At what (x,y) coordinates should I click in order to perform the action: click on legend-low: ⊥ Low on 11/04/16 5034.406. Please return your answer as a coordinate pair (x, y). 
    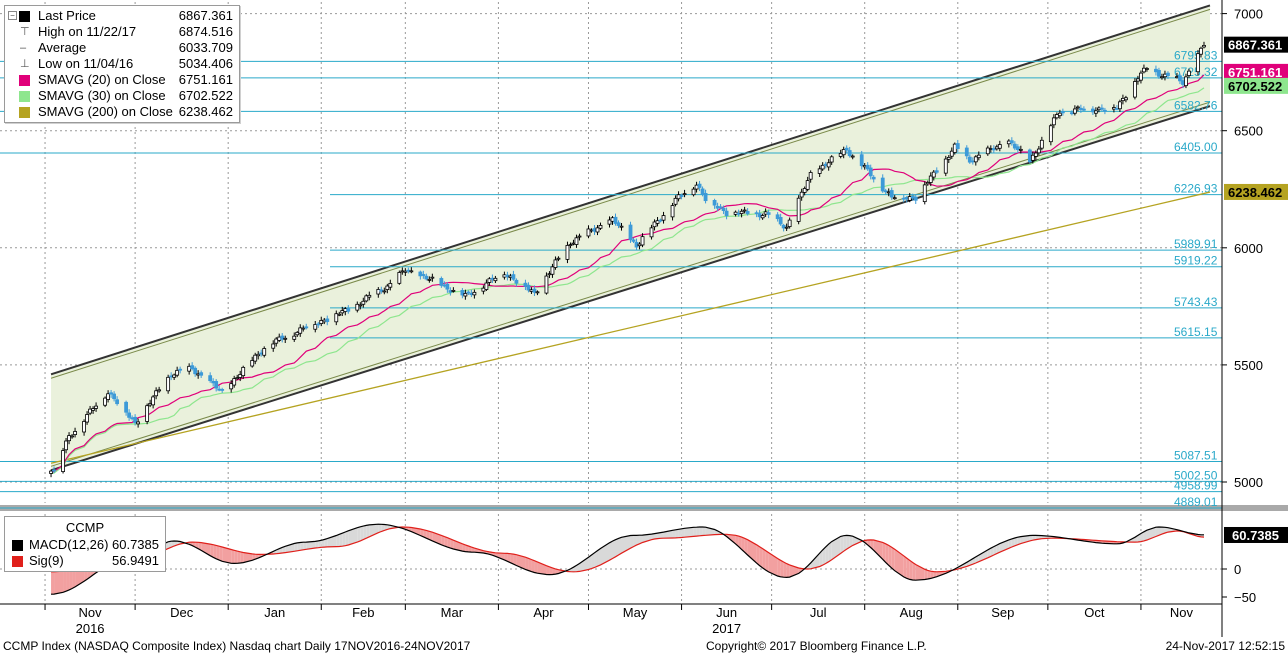
    Looking at the image, I should click on (122, 64).